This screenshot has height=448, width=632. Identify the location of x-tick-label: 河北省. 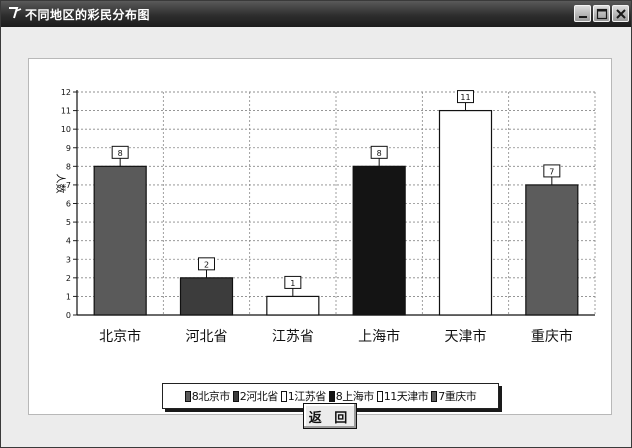
(207, 337).